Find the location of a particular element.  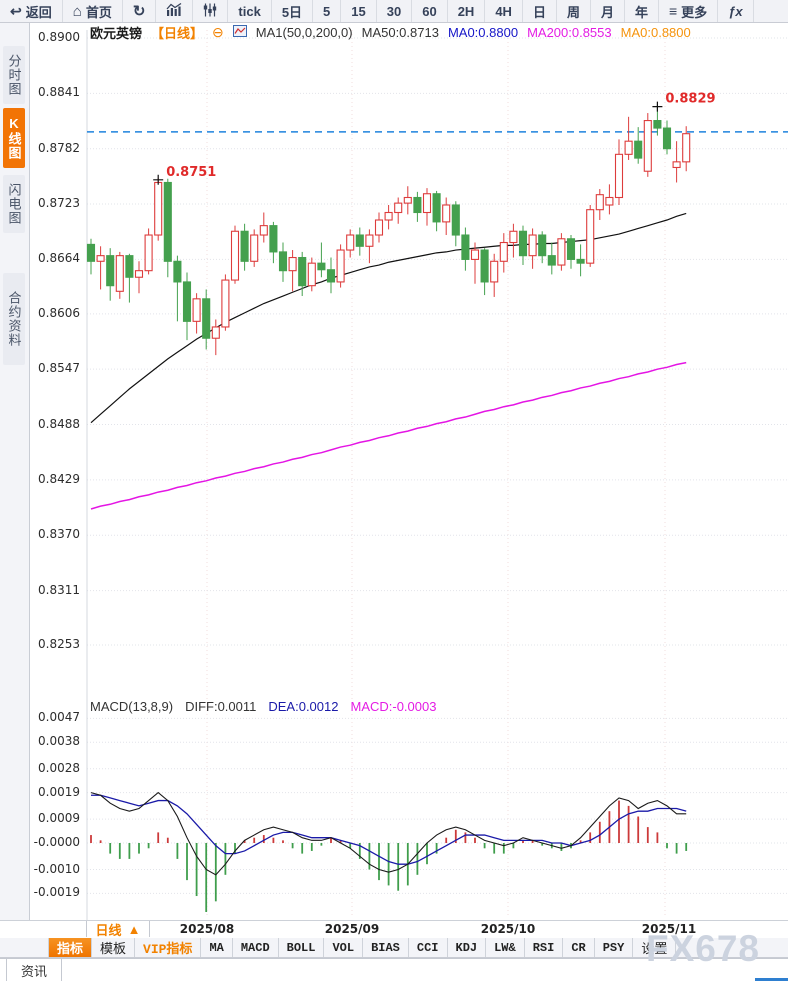

top-toolbar: ↩ 返回 ⌂ 首页 ↻ tick 5日 5 15 30 60 2H 4H 日周月年 ≡ 更多 ƒx is located at coordinates (394, 11).